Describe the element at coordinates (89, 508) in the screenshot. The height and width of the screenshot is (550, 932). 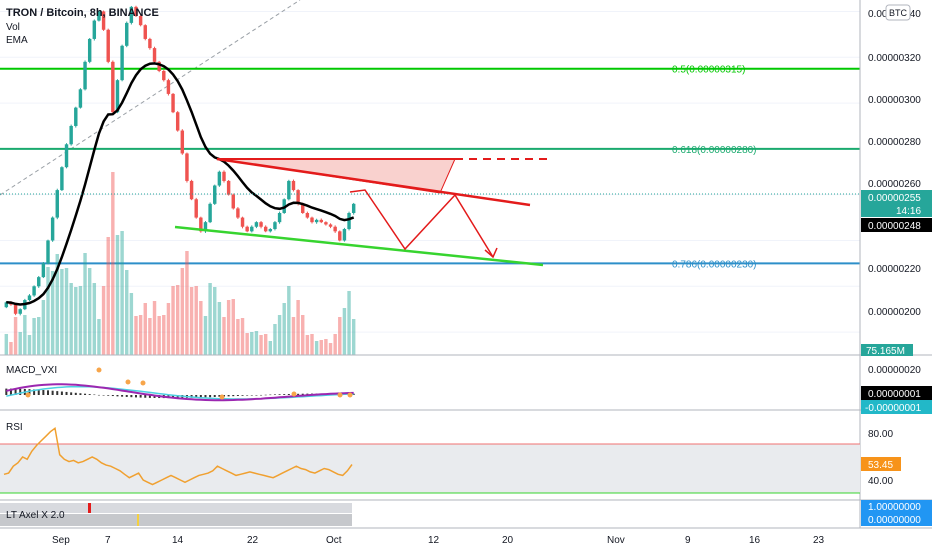
I see `axel-signal-red` at that location.